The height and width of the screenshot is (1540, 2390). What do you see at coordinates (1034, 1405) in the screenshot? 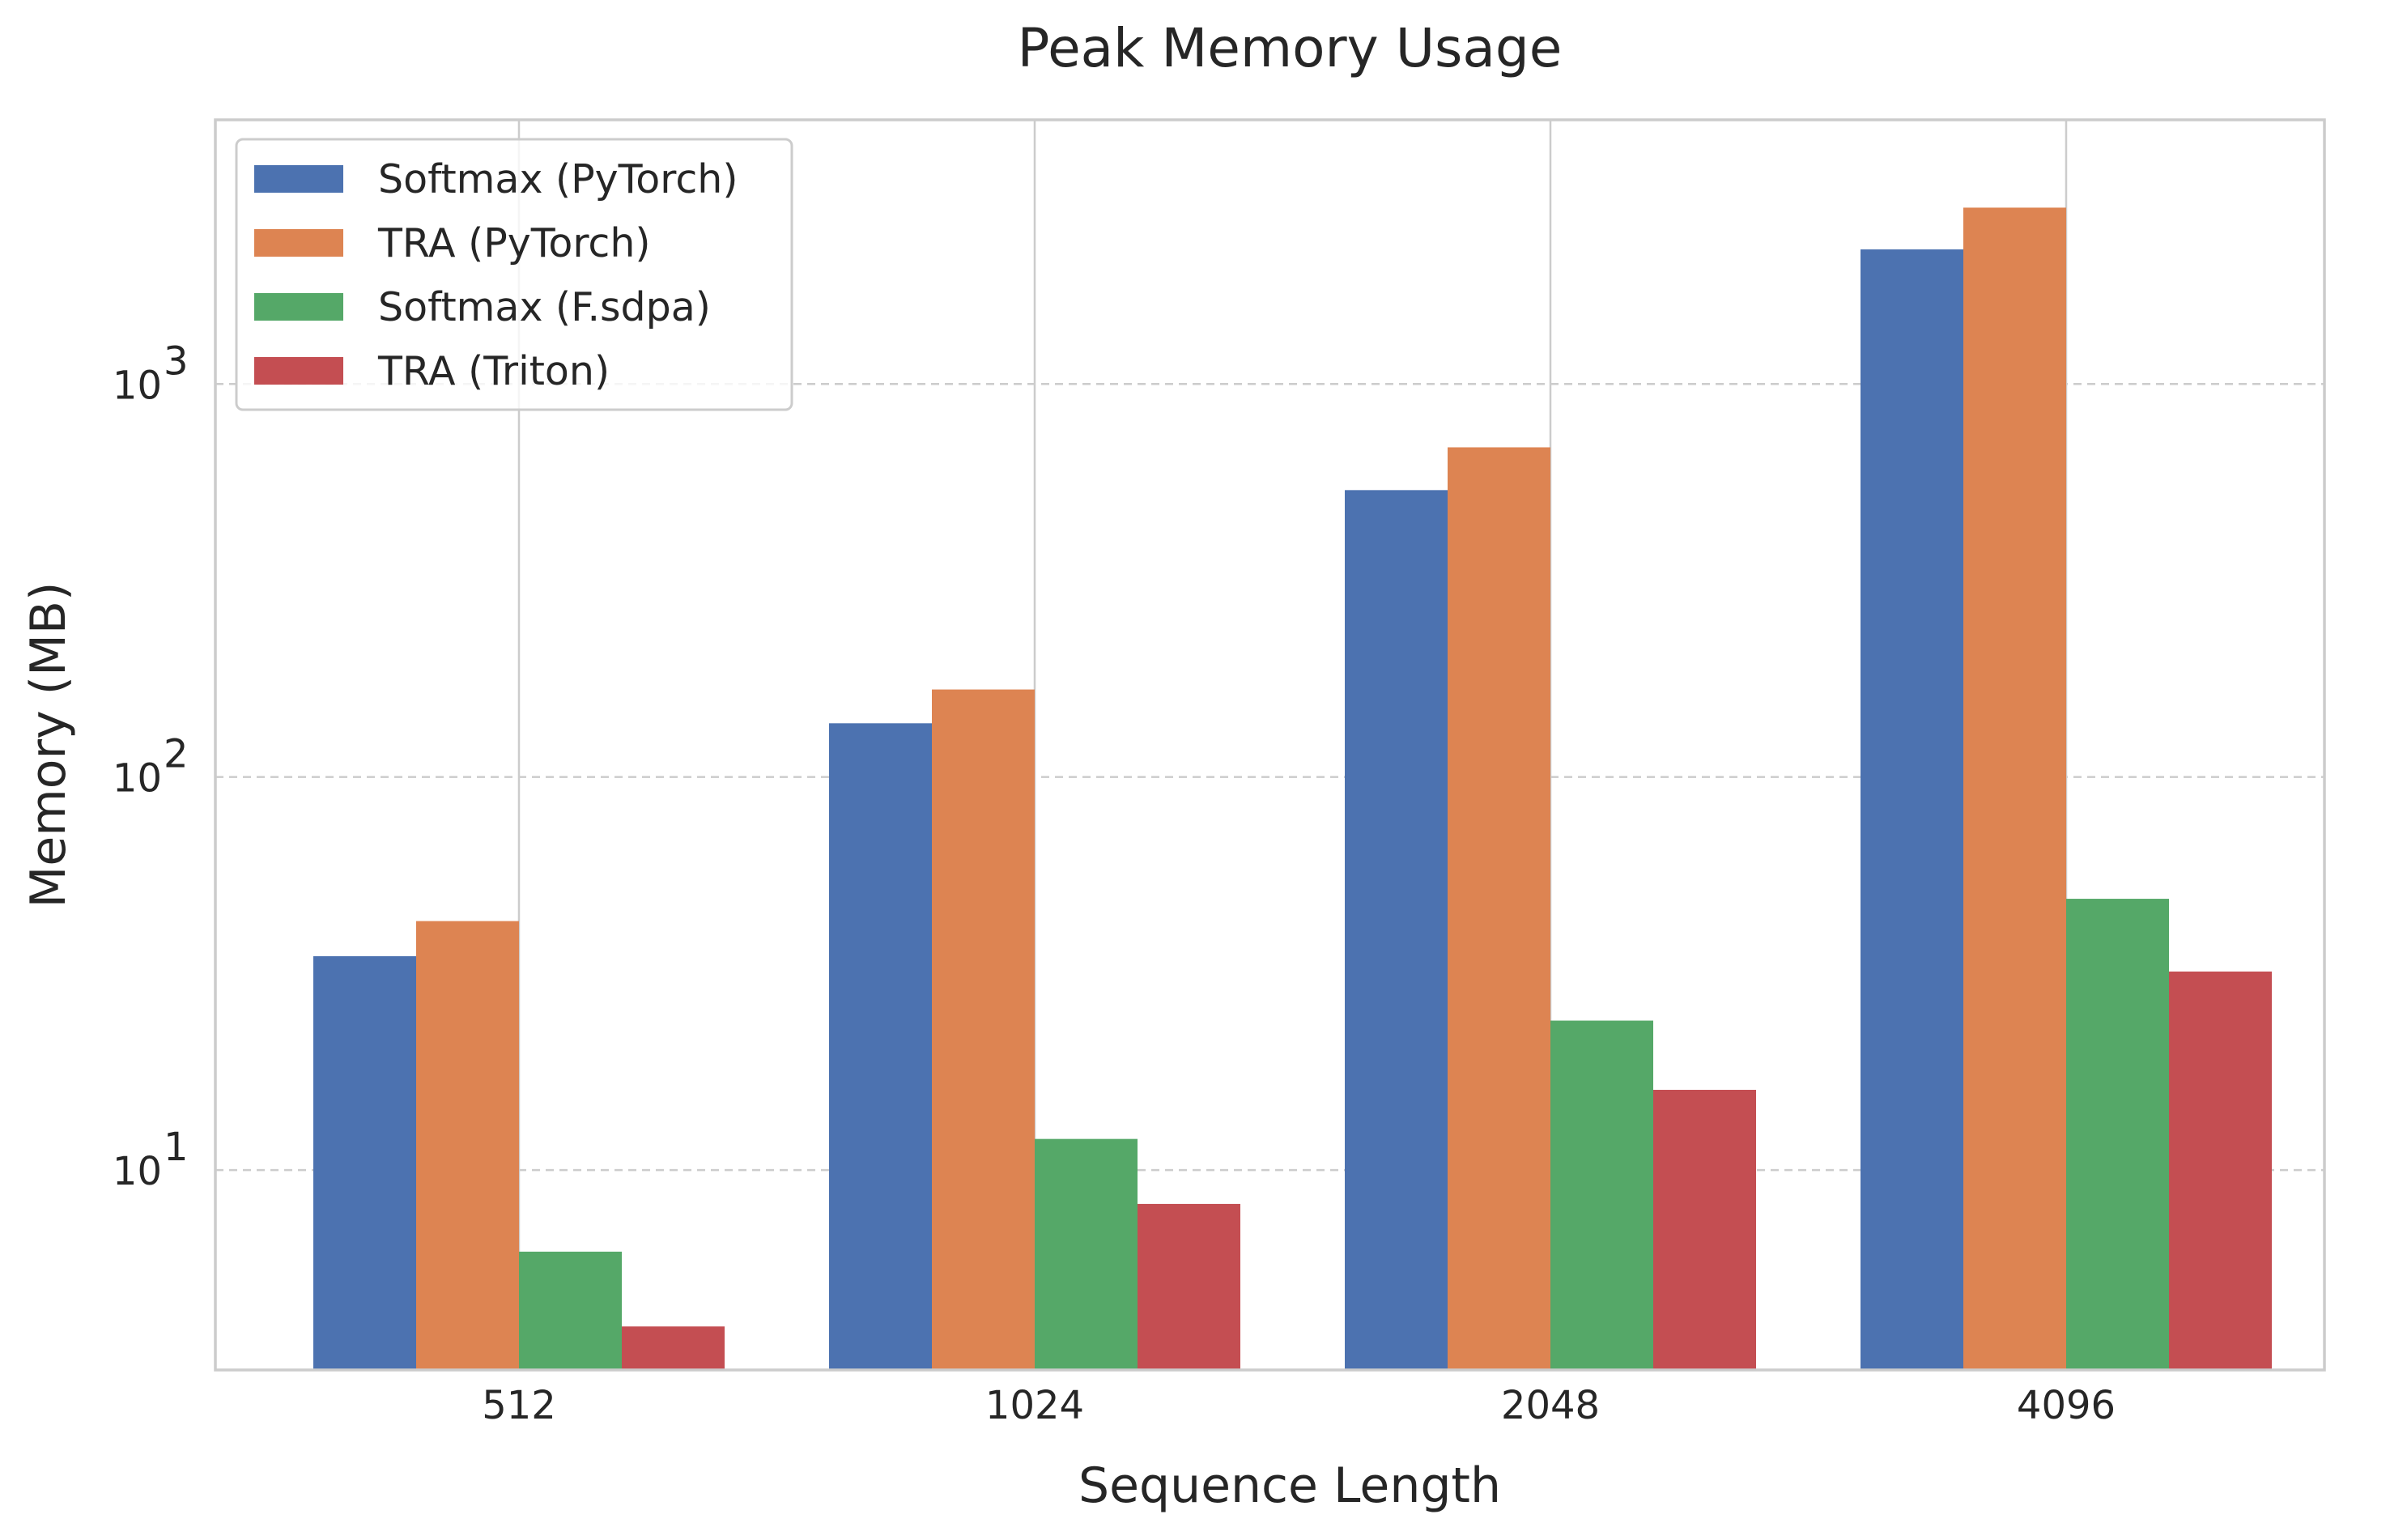
I see `x-tick-label: 1024` at bounding box center [1034, 1405].